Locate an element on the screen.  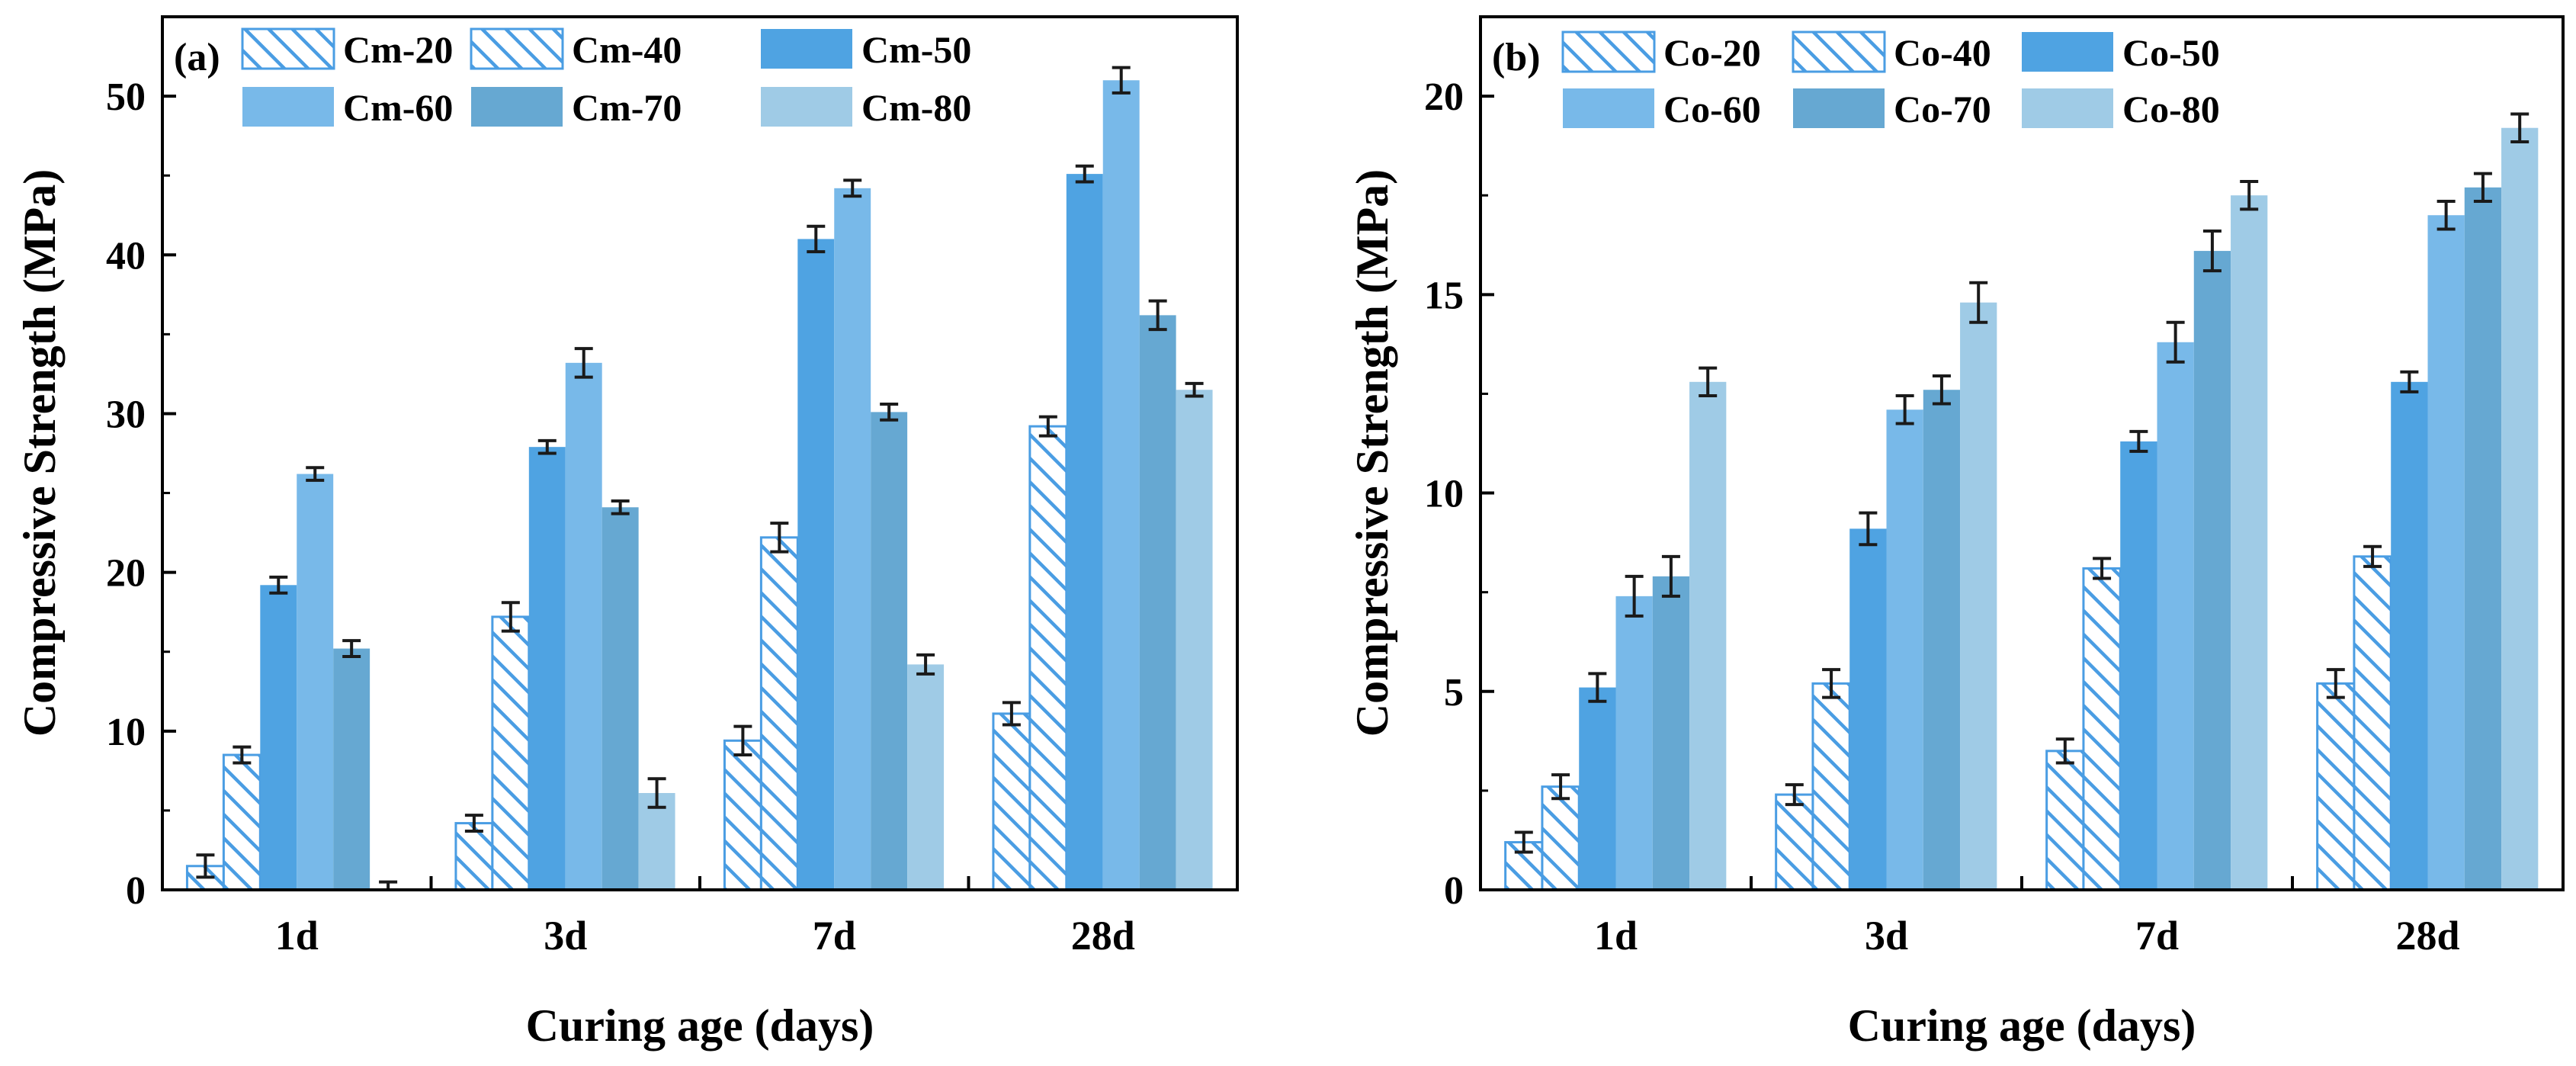
x-ticks-b: 1d 3d 7d 28d is located at coordinates (2027, 917).